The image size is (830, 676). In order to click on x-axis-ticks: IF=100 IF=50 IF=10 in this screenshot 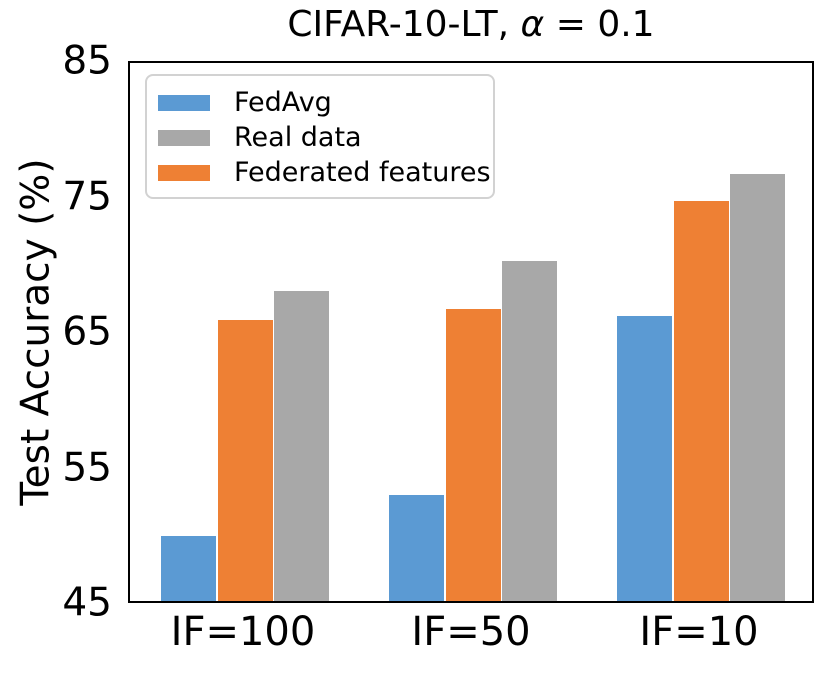, I will do `click(471, 637)`.